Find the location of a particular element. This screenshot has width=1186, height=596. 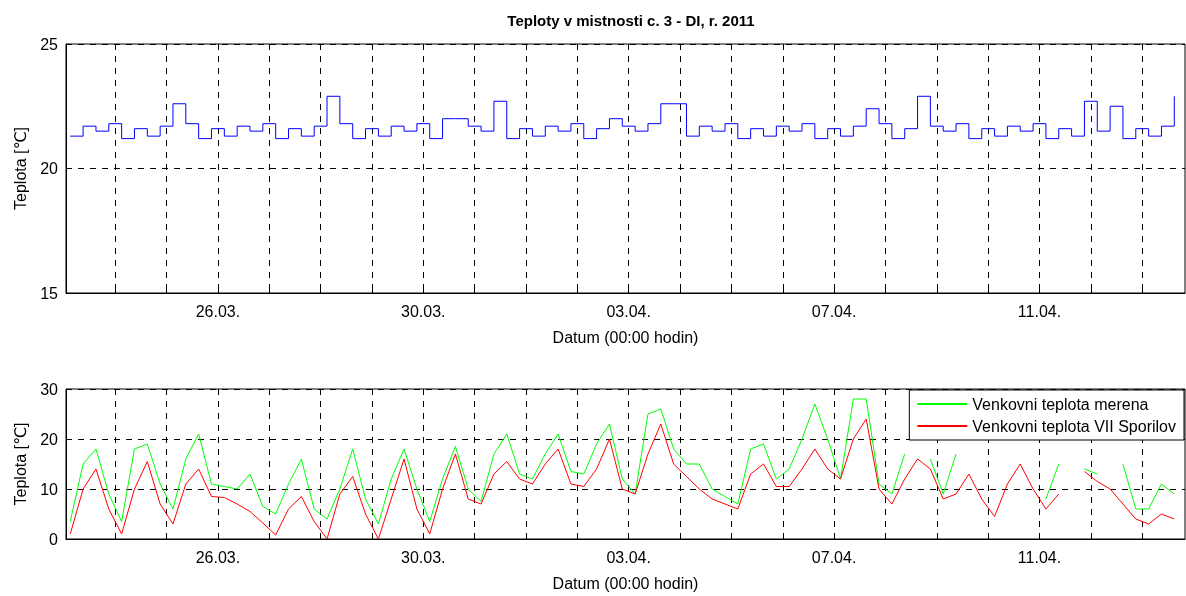

y-tick-label: 30 is located at coordinates (49, 389).